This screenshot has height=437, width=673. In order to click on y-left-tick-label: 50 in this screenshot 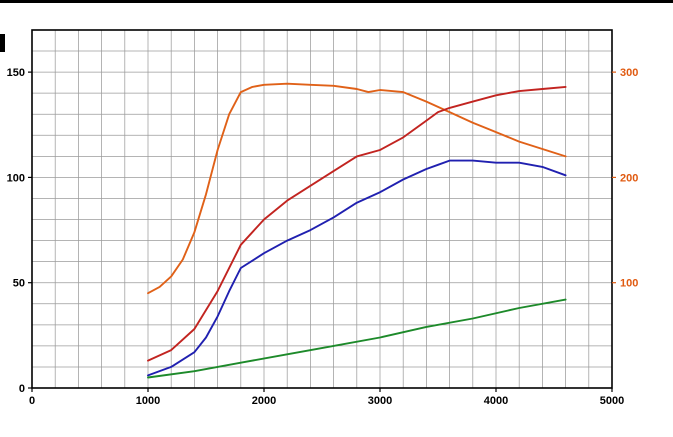, I will do `click(19, 284)`.